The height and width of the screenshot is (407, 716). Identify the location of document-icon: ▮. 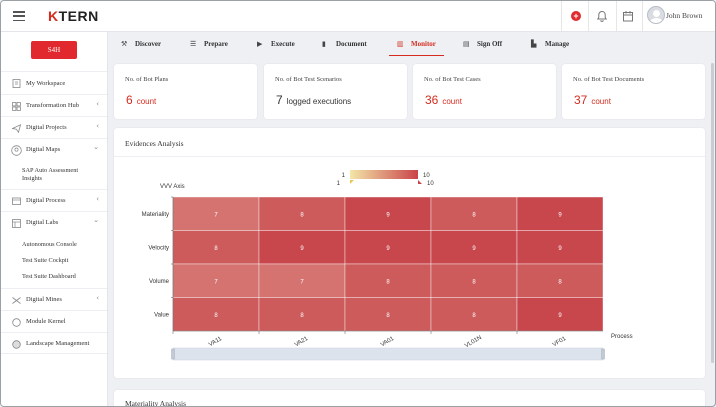
(324, 44).